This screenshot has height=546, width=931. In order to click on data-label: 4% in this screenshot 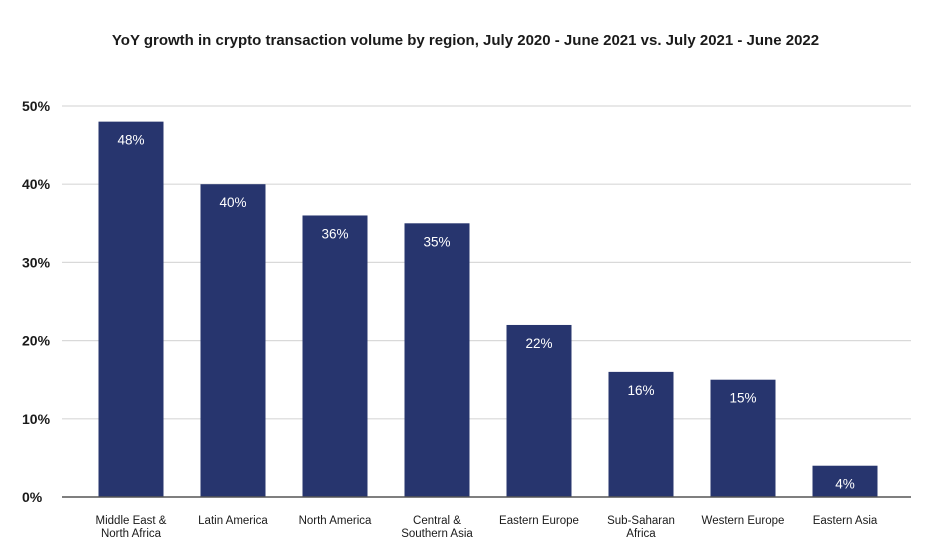, I will do `click(845, 484)`.